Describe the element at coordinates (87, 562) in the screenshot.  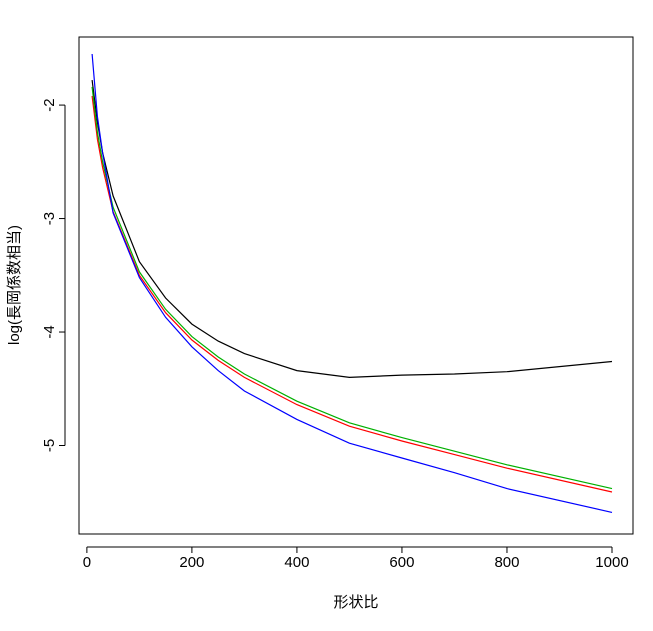
I see `x-tick-label: 0` at that location.